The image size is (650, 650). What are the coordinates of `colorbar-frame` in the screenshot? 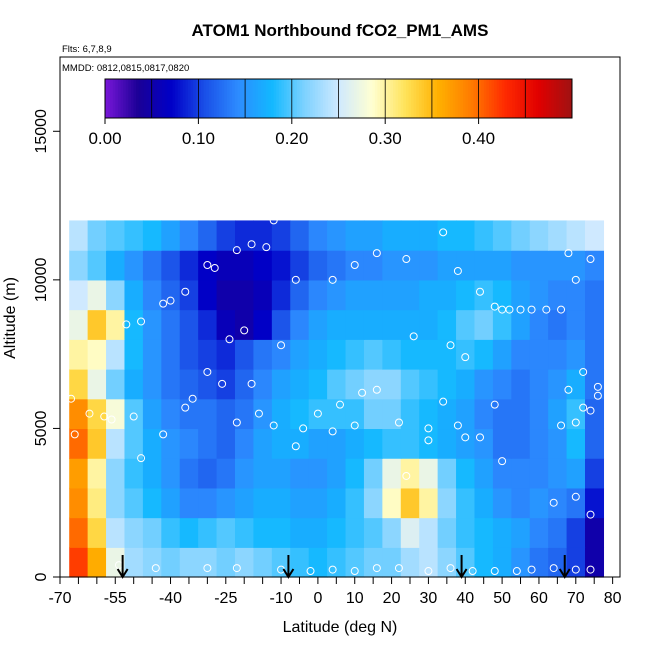 It's located at (338, 98).